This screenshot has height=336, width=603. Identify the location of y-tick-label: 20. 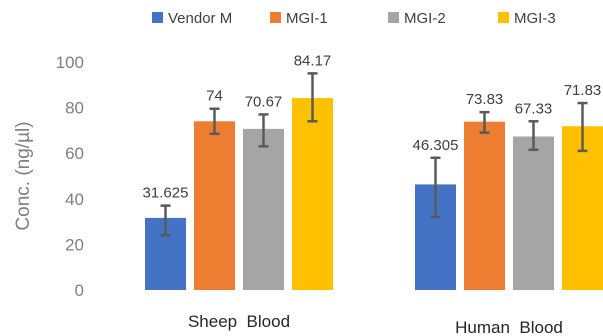
(74, 244).